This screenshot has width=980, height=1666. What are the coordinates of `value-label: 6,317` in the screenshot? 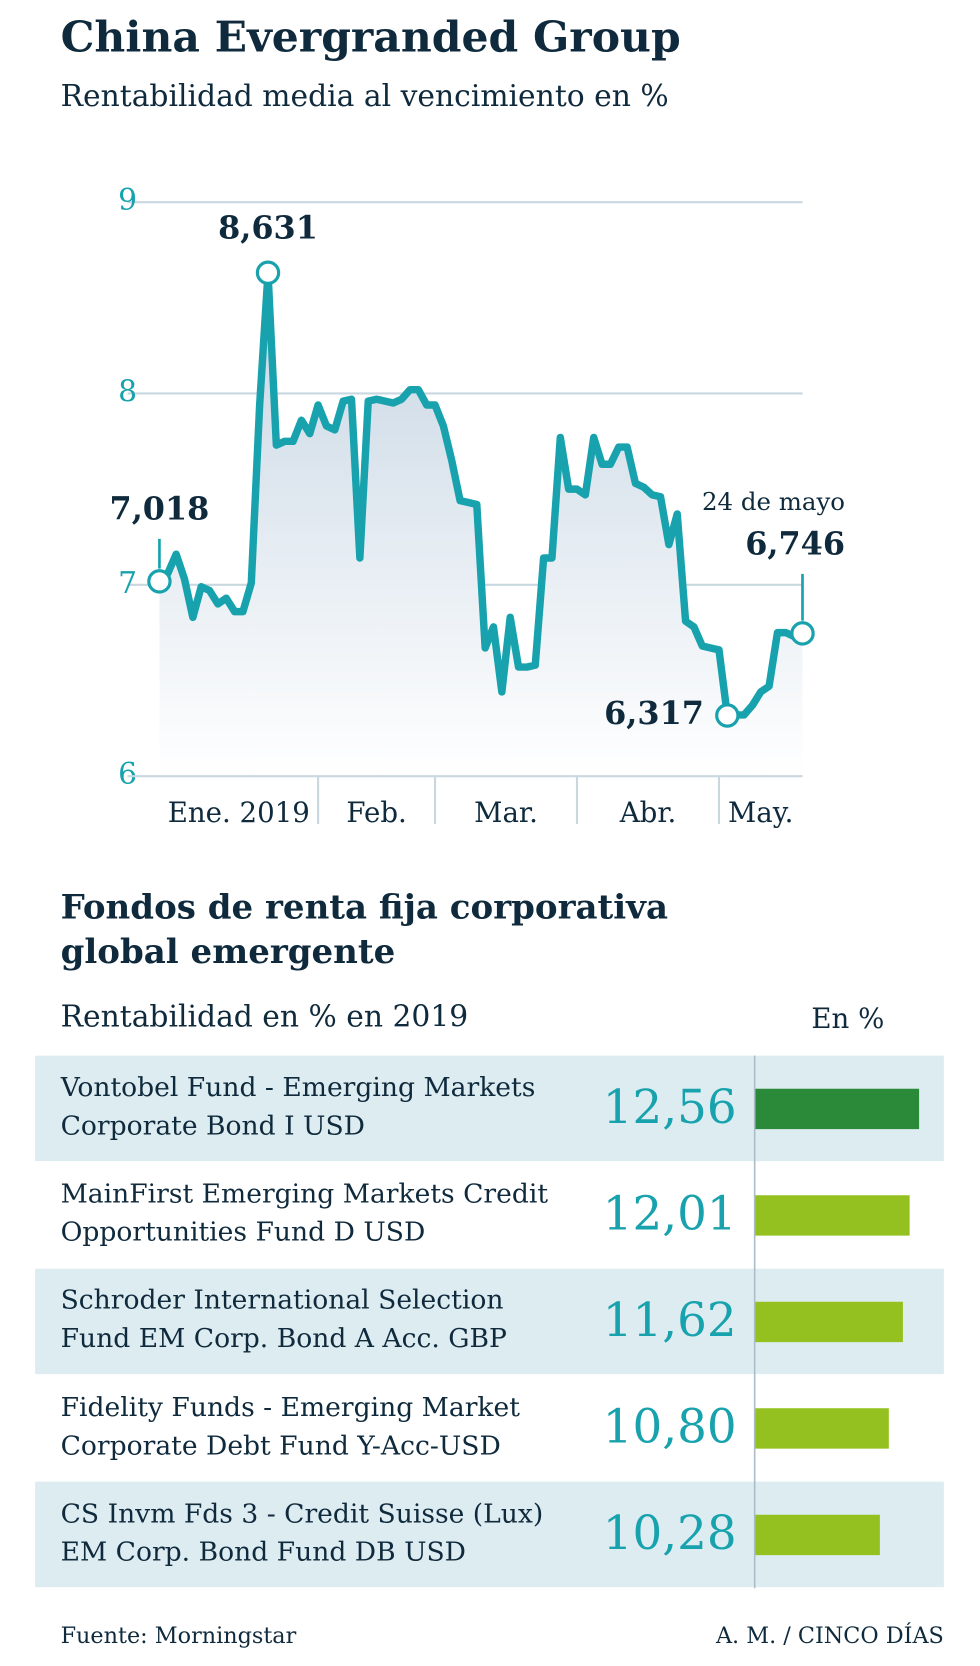 It's located at (654, 713).